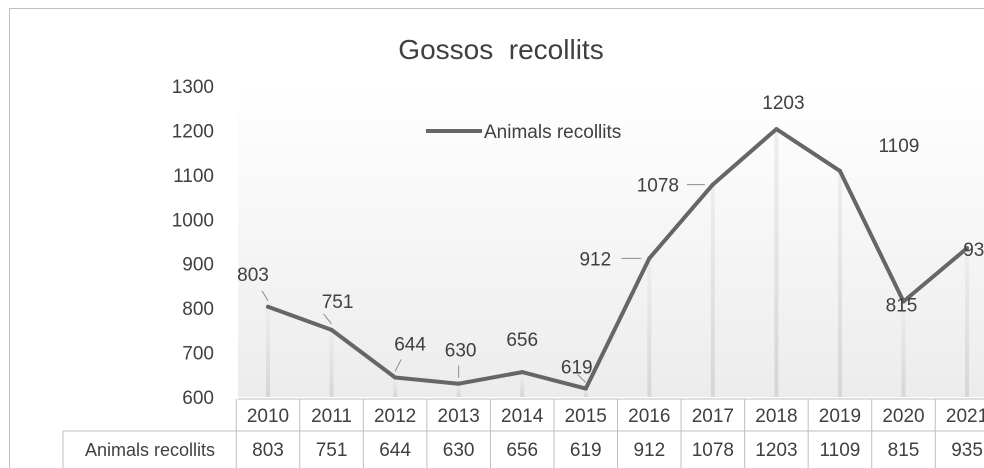  I want to click on x-tick-label: 2019, so click(840, 416).